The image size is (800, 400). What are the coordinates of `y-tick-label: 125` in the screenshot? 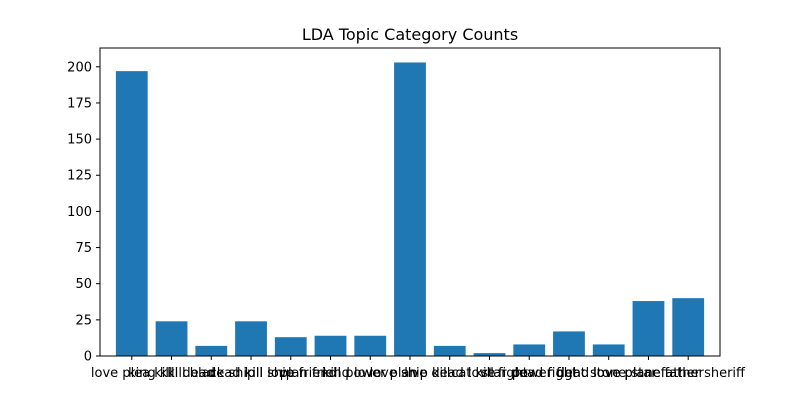 It's located at (79, 176).